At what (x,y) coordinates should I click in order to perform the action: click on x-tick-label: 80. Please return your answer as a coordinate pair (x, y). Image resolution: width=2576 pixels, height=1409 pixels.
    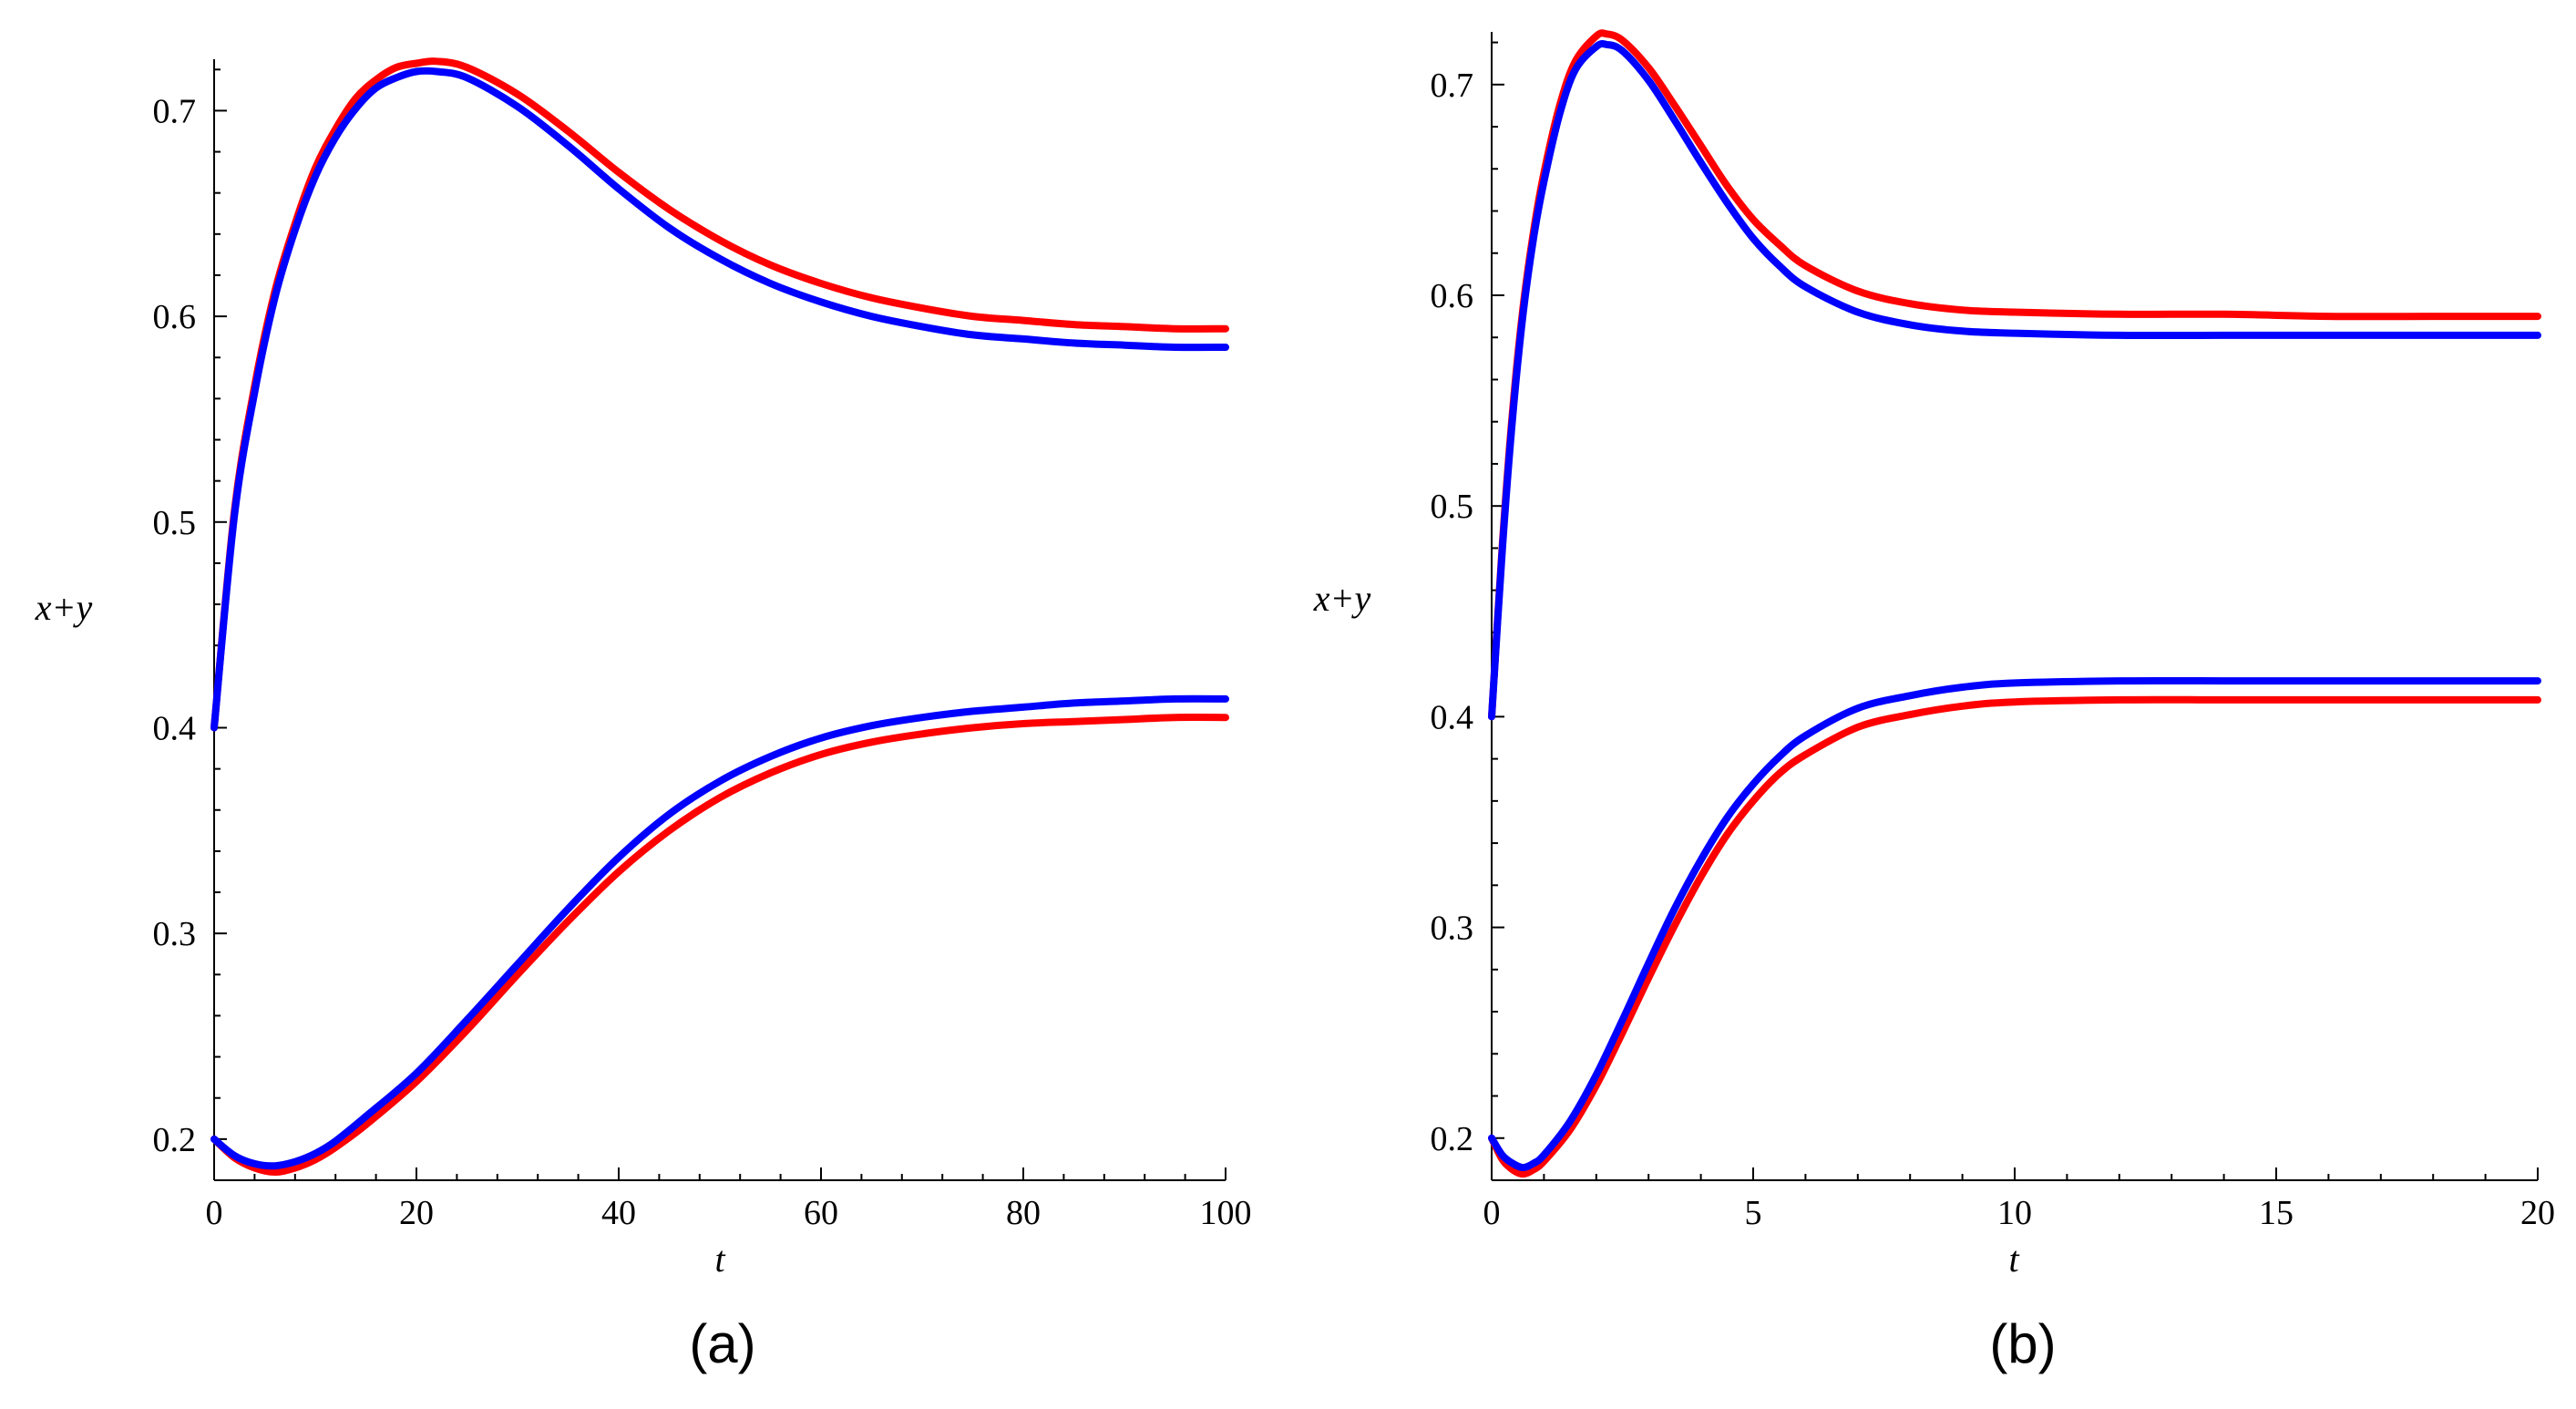
    Looking at the image, I should click on (1024, 1213).